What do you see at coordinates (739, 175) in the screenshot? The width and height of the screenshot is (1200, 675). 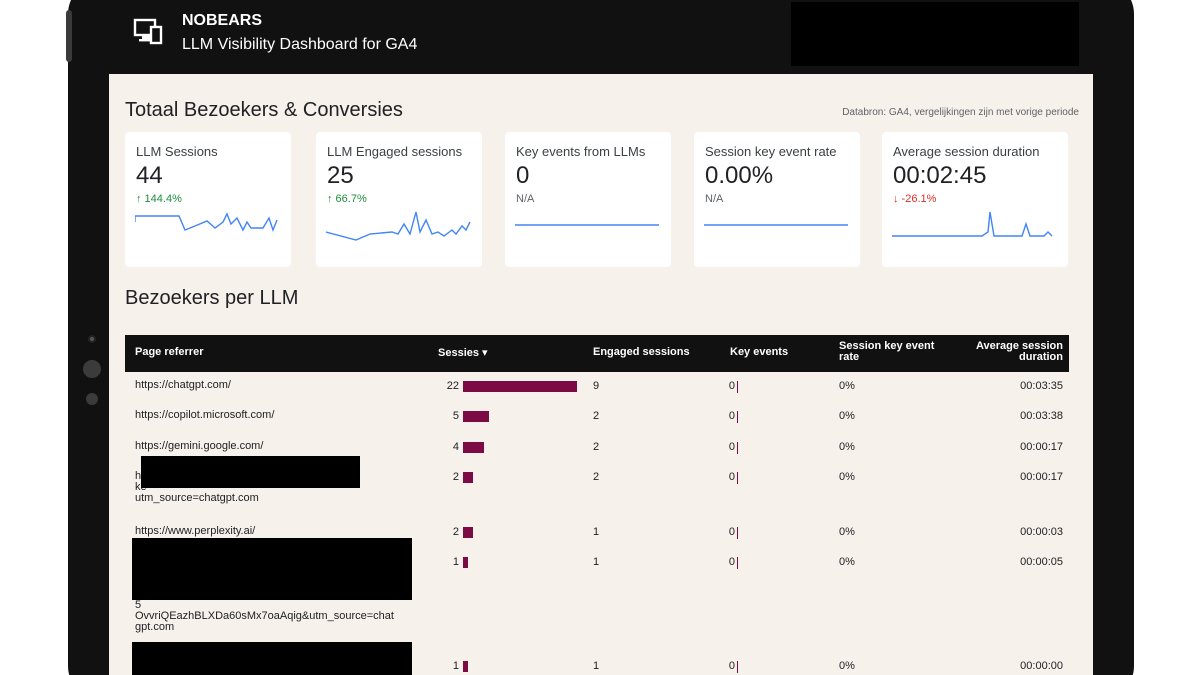 I see `scorecard-value: 0.00%` at bounding box center [739, 175].